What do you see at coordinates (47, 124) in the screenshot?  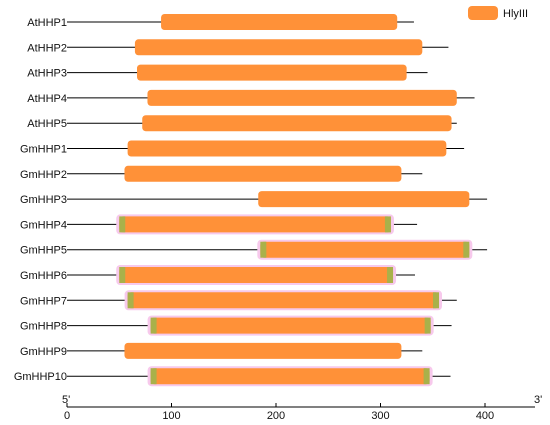 I see `protein-label: AtHHP5` at bounding box center [47, 124].